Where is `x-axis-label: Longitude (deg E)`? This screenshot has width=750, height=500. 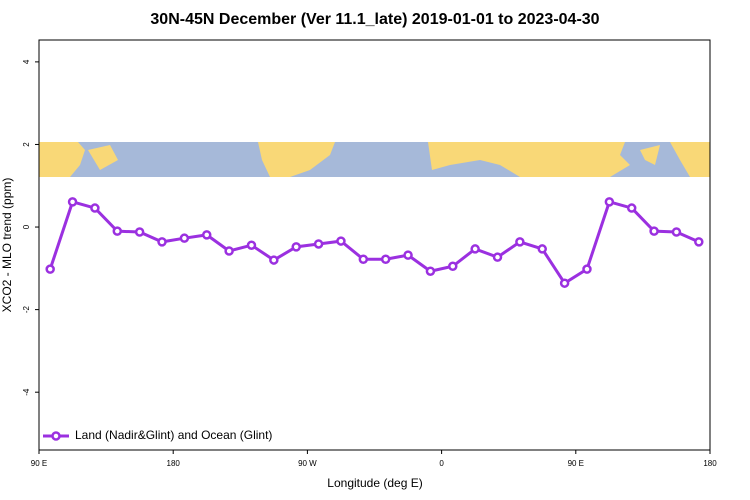 x-axis-label: Longitude (deg E) is located at coordinates (374, 483).